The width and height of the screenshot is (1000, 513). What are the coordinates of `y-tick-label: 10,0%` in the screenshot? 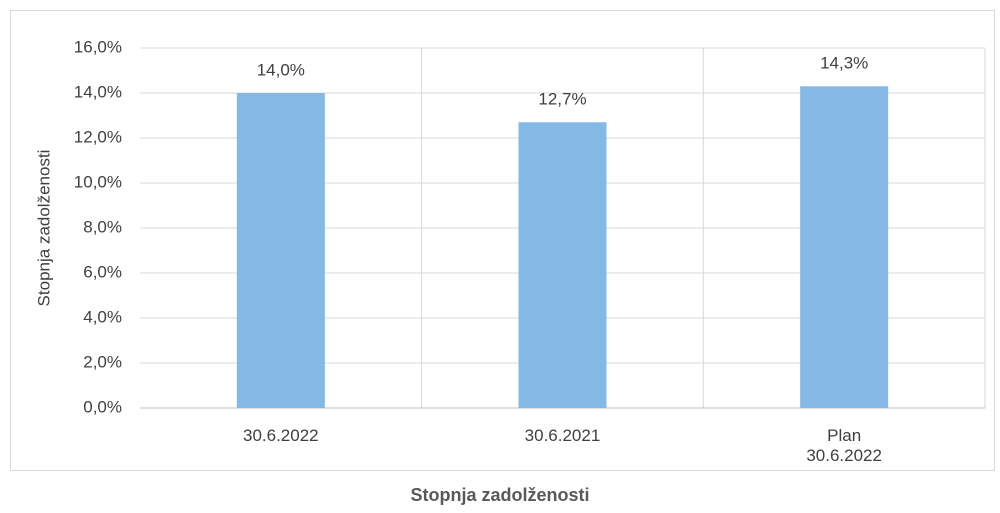 It's located at (98, 181).